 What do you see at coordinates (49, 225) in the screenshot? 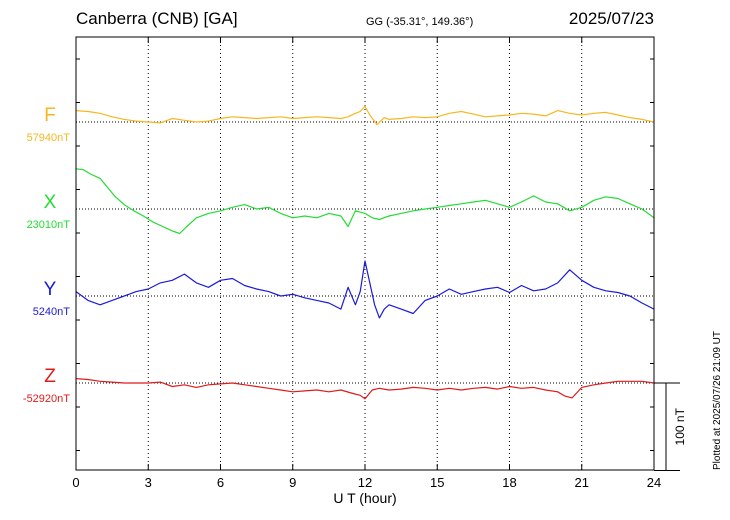
I see `series-baseline-x: 23010nT` at bounding box center [49, 225].